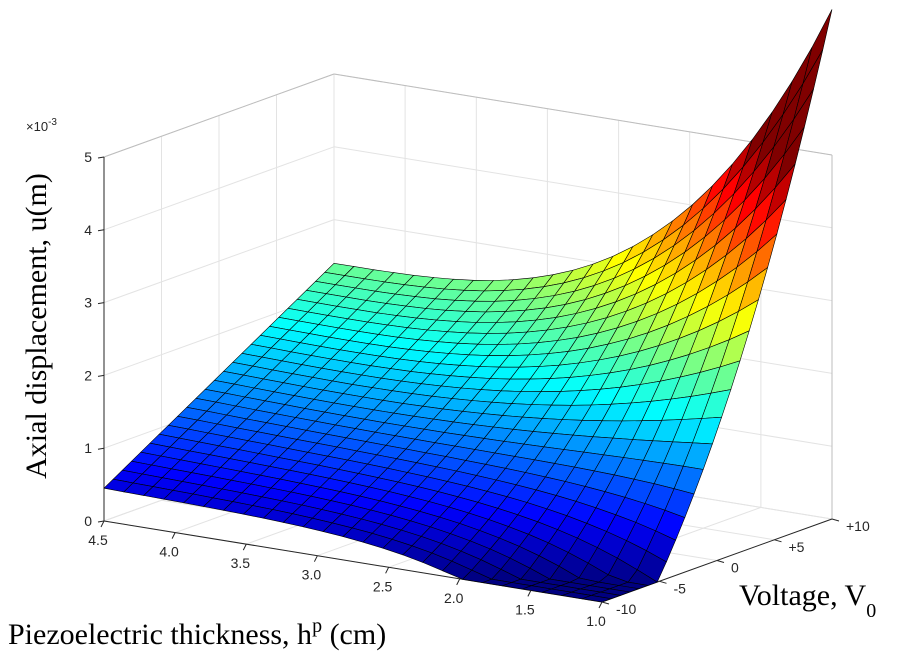 This screenshot has height=658, width=916. What do you see at coordinates (98, 540) in the screenshot?
I see `x-tick-label: 4.5` at bounding box center [98, 540].